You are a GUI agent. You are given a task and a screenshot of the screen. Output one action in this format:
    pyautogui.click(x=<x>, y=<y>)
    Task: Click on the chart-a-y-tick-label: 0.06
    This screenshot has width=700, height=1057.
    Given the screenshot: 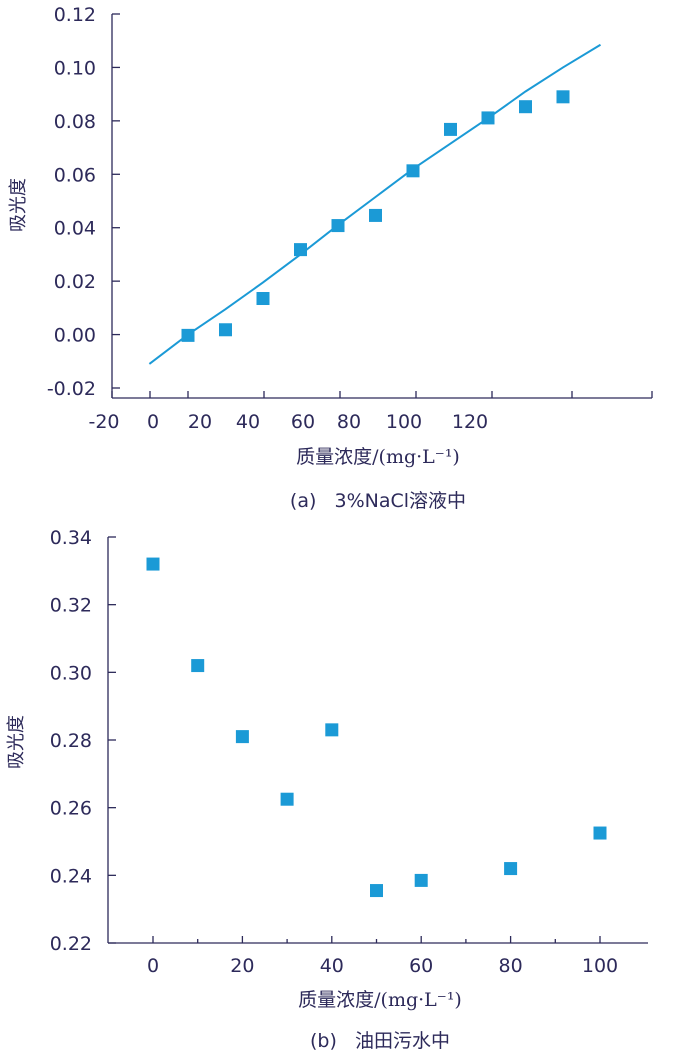 What is the action you would take?
    pyautogui.click(x=75, y=175)
    